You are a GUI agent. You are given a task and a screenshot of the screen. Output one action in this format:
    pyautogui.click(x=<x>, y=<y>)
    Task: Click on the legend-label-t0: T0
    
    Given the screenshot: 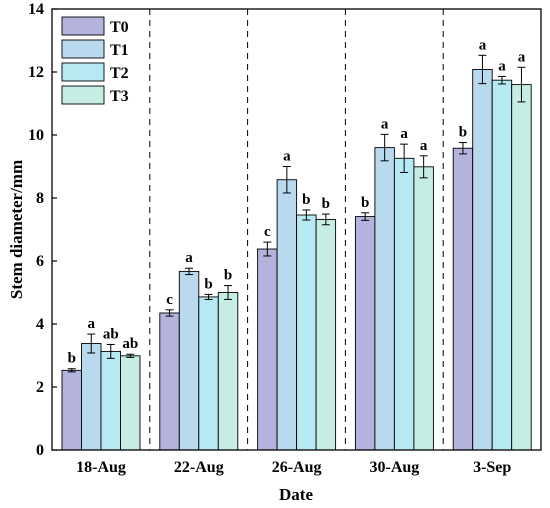 What is the action you would take?
    pyautogui.click(x=119, y=27)
    